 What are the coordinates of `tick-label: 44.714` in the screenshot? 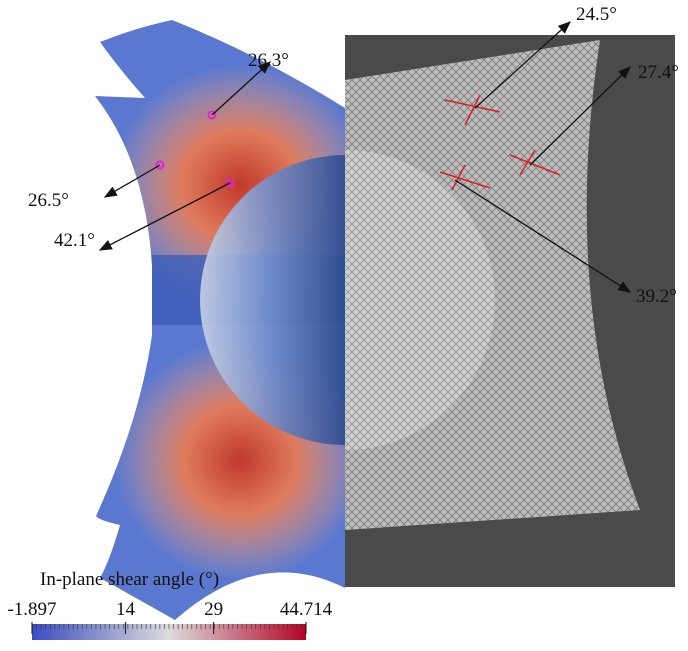 It's located at (306, 609).